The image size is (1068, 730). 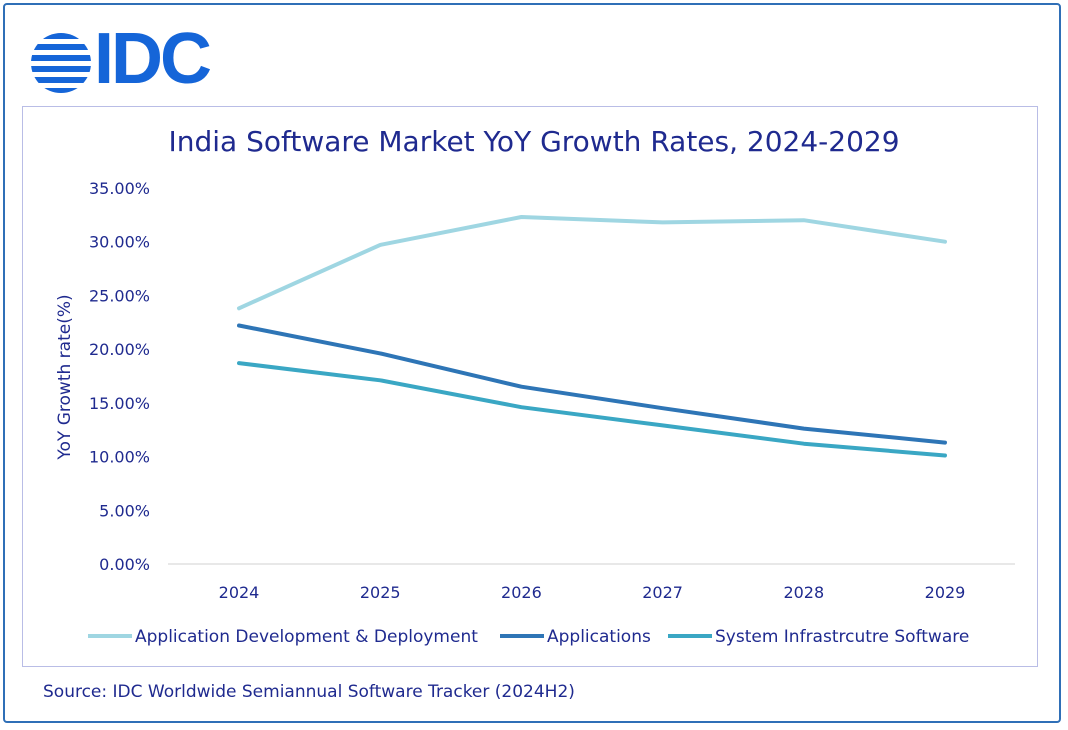 I want to click on legend-label: Applications, so click(x=599, y=637).